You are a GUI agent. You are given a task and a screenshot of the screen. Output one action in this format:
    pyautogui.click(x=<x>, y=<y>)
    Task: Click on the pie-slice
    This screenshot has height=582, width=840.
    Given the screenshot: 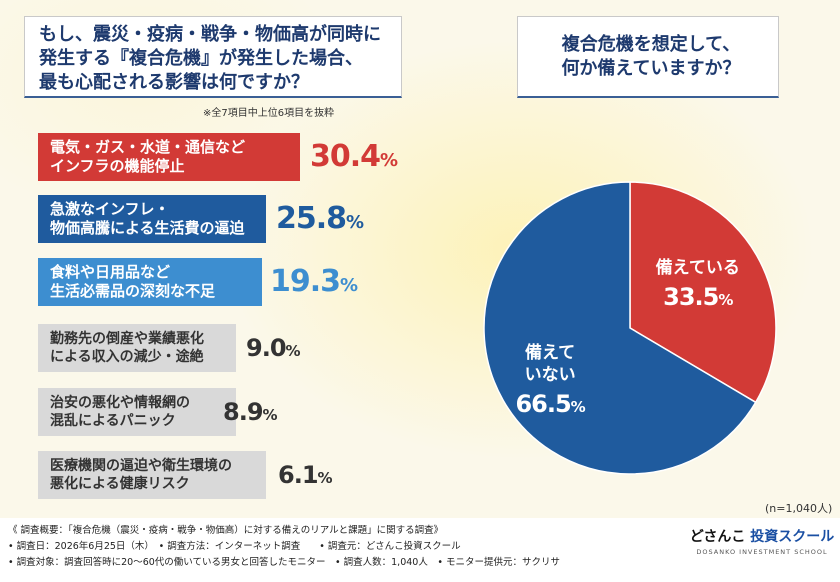 What is the action you would take?
    pyautogui.click(x=703, y=292)
    